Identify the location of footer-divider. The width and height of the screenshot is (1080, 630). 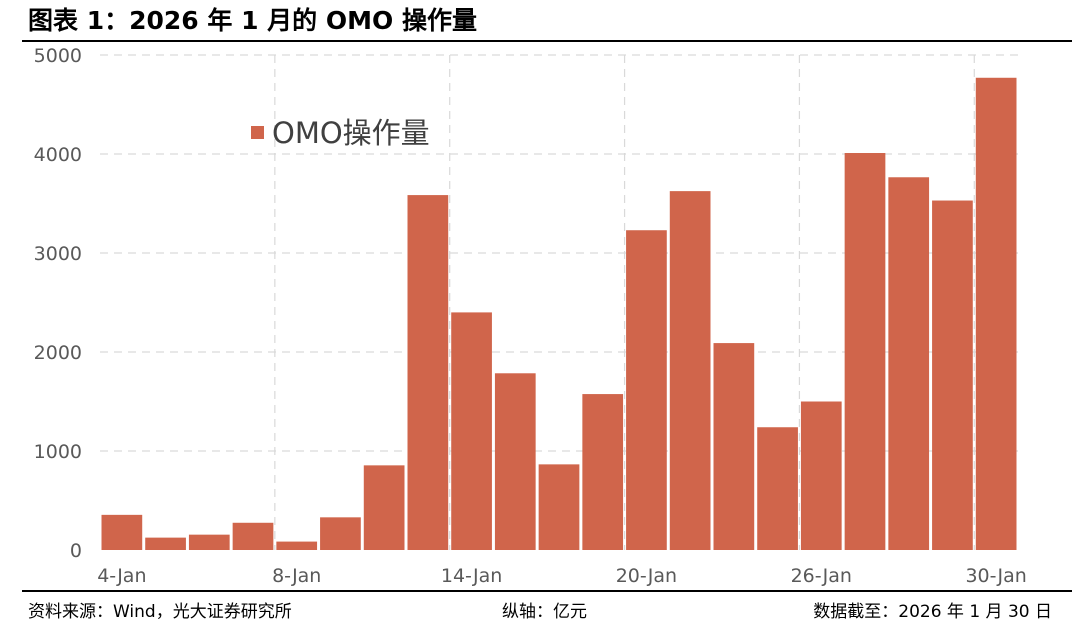
(547, 591).